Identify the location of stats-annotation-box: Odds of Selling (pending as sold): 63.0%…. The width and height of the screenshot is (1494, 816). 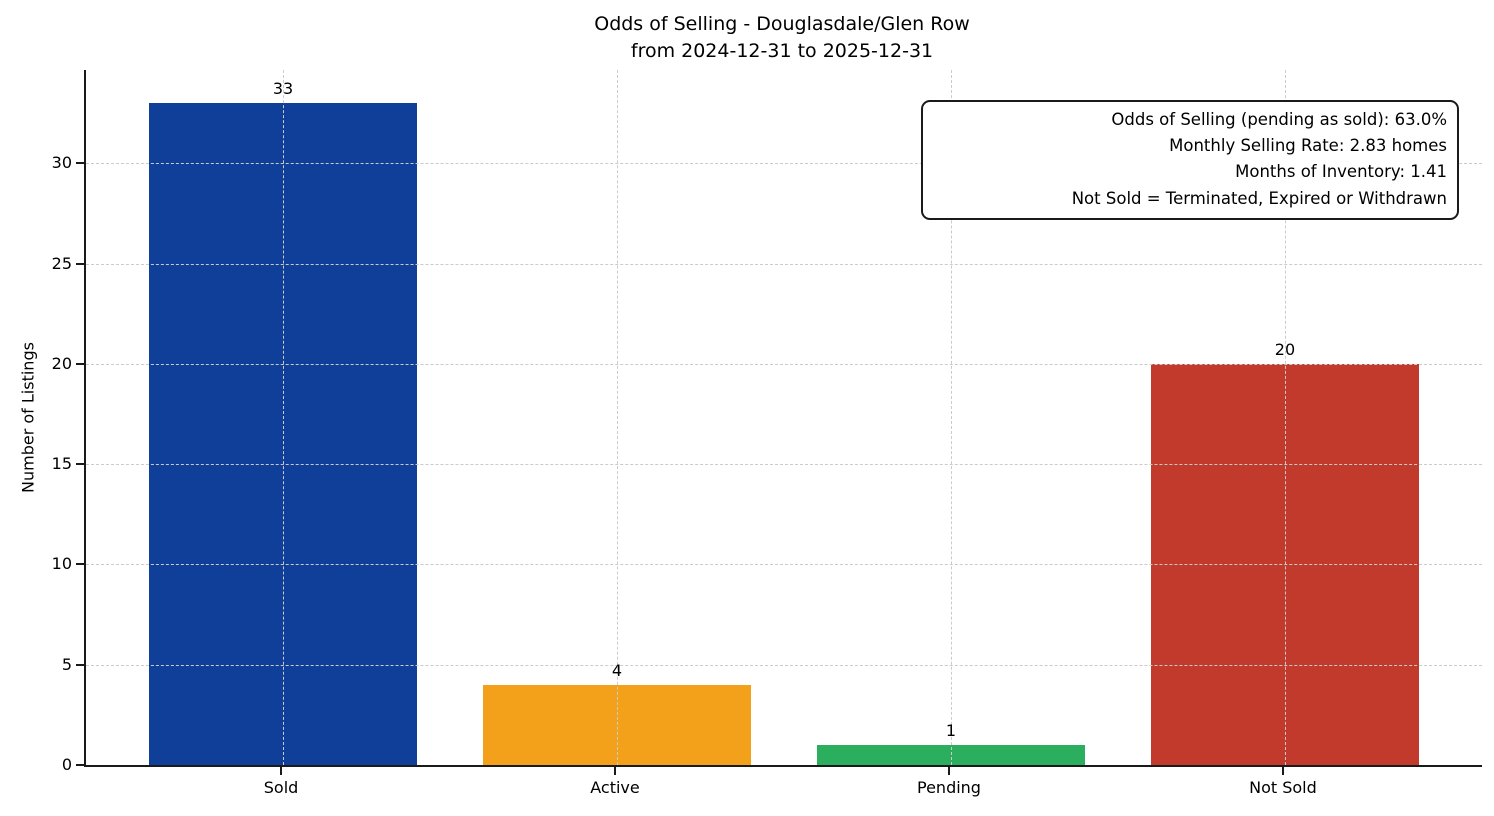
(1190, 160).